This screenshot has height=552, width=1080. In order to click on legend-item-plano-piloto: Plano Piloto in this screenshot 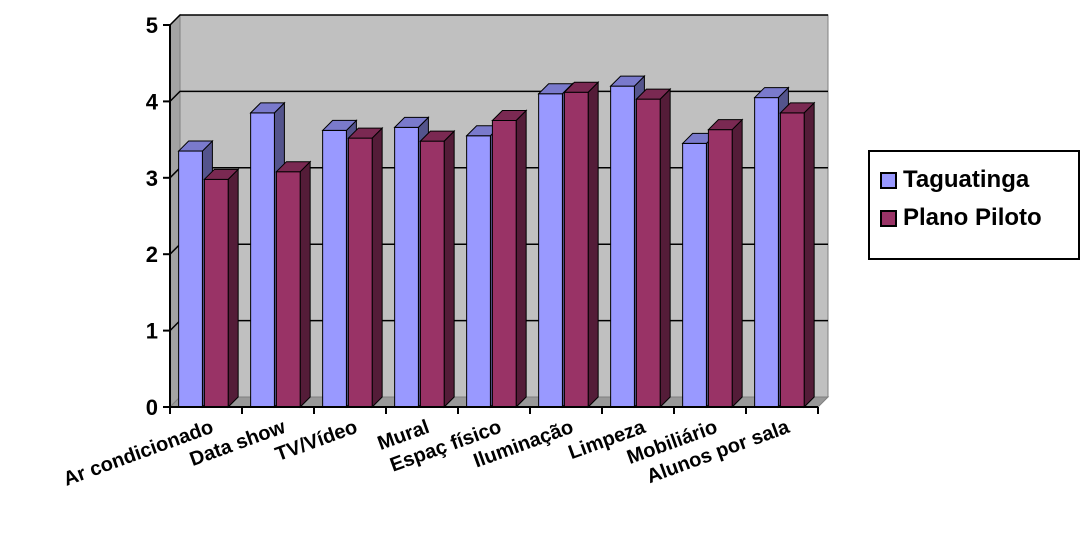, I will do `click(961, 218)`.